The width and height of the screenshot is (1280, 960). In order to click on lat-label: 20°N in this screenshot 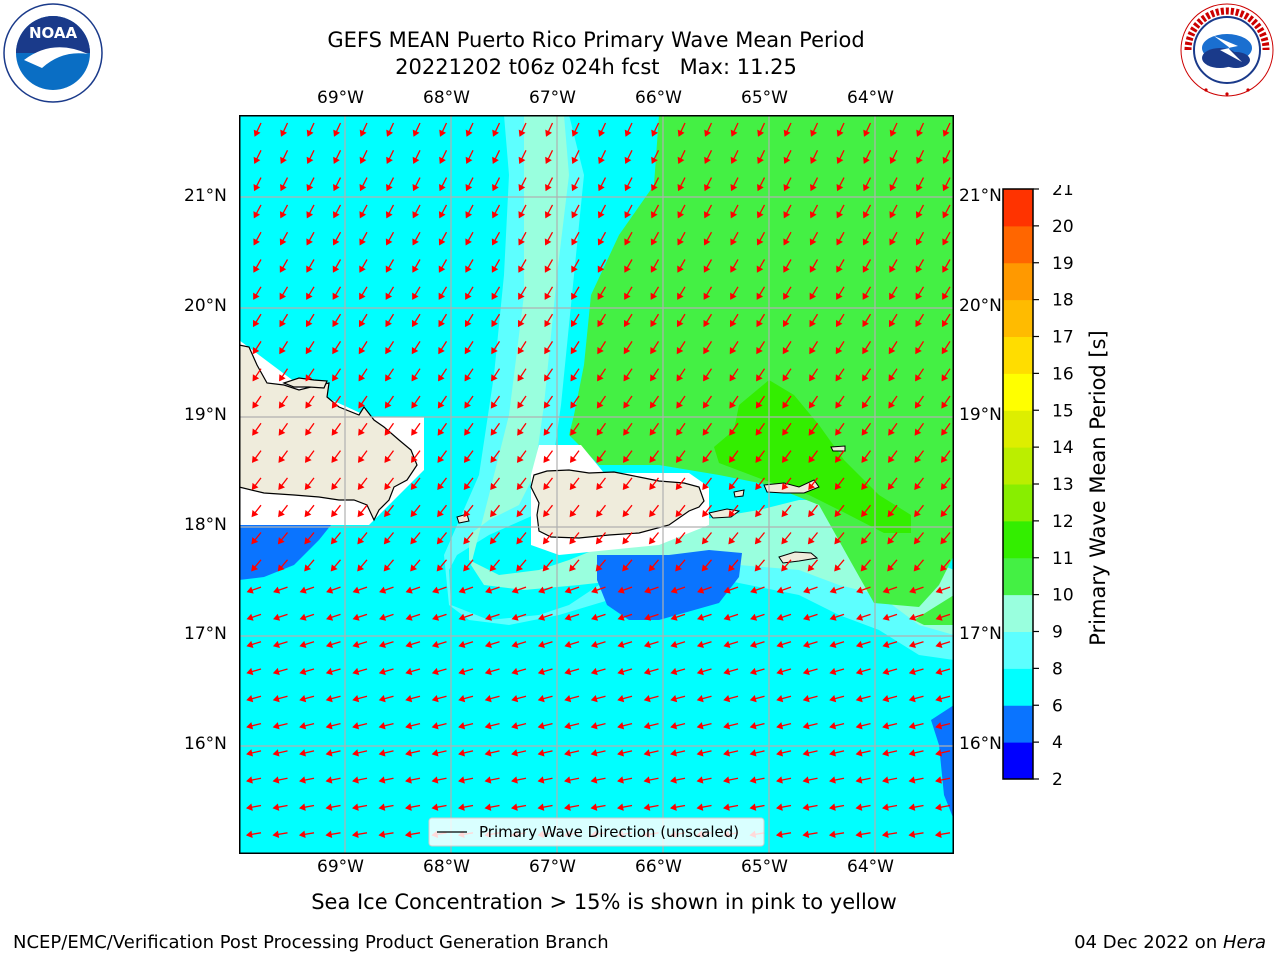, I will do `click(980, 306)`.